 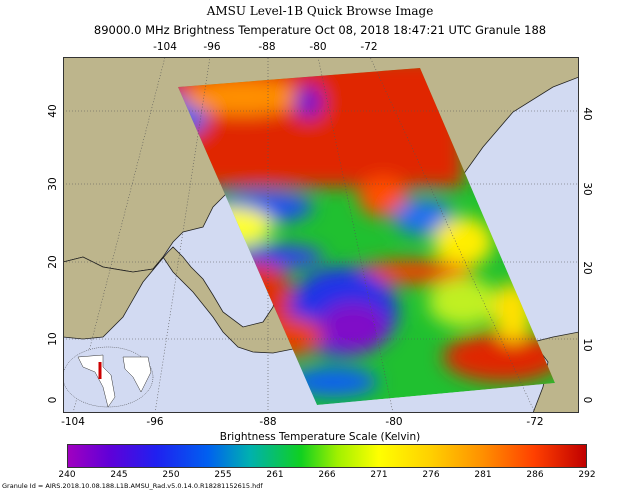 I want to click on lat-label: 10, so click(x=53, y=339).